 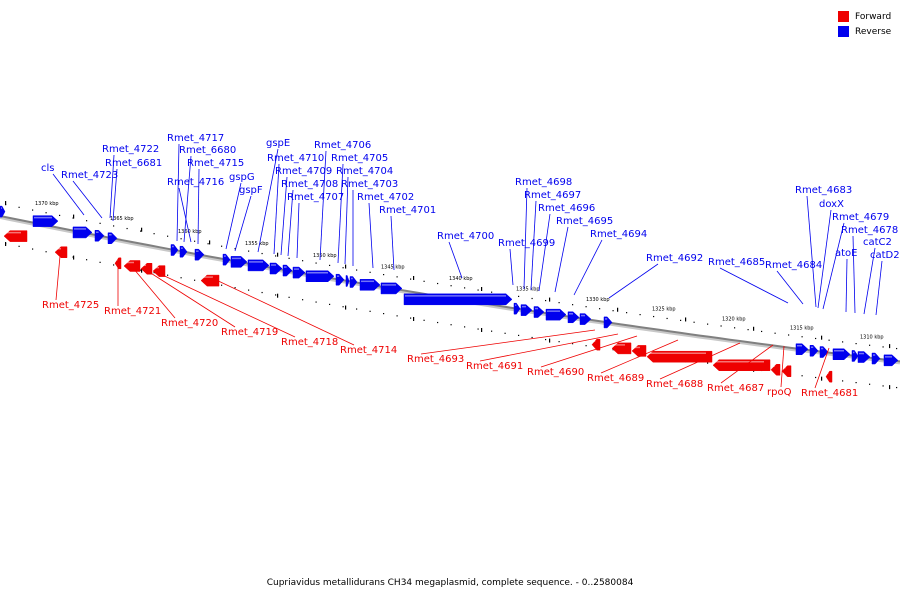 What do you see at coordinates (278, 143) in the screenshot?
I see `reverse-gene-label: gspE` at bounding box center [278, 143].